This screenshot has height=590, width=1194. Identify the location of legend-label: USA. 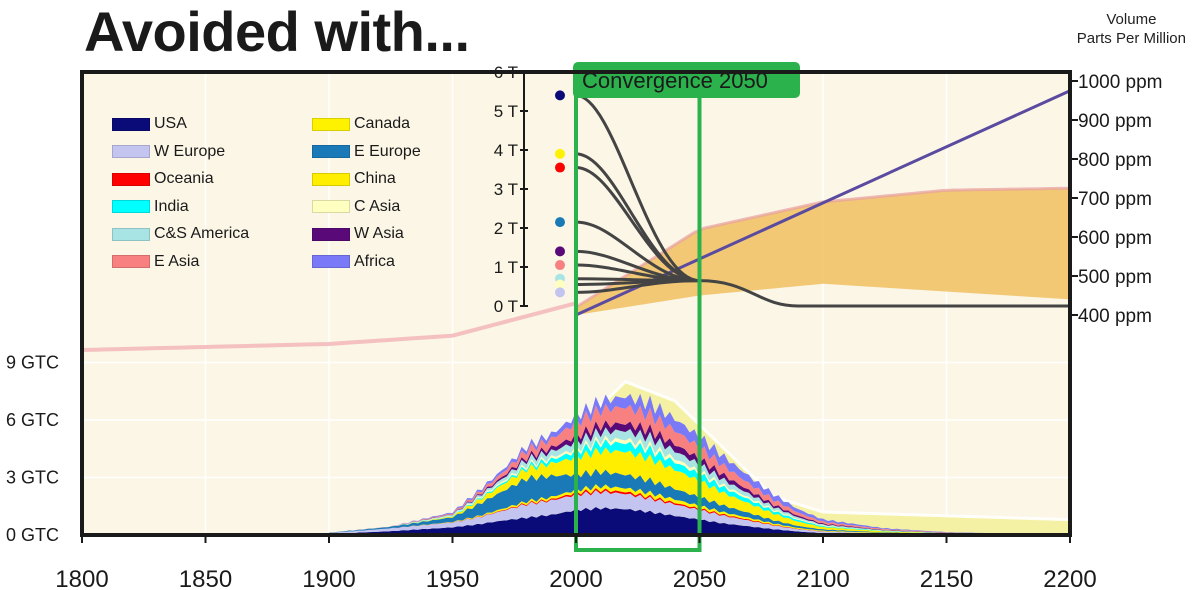
(170, 124).